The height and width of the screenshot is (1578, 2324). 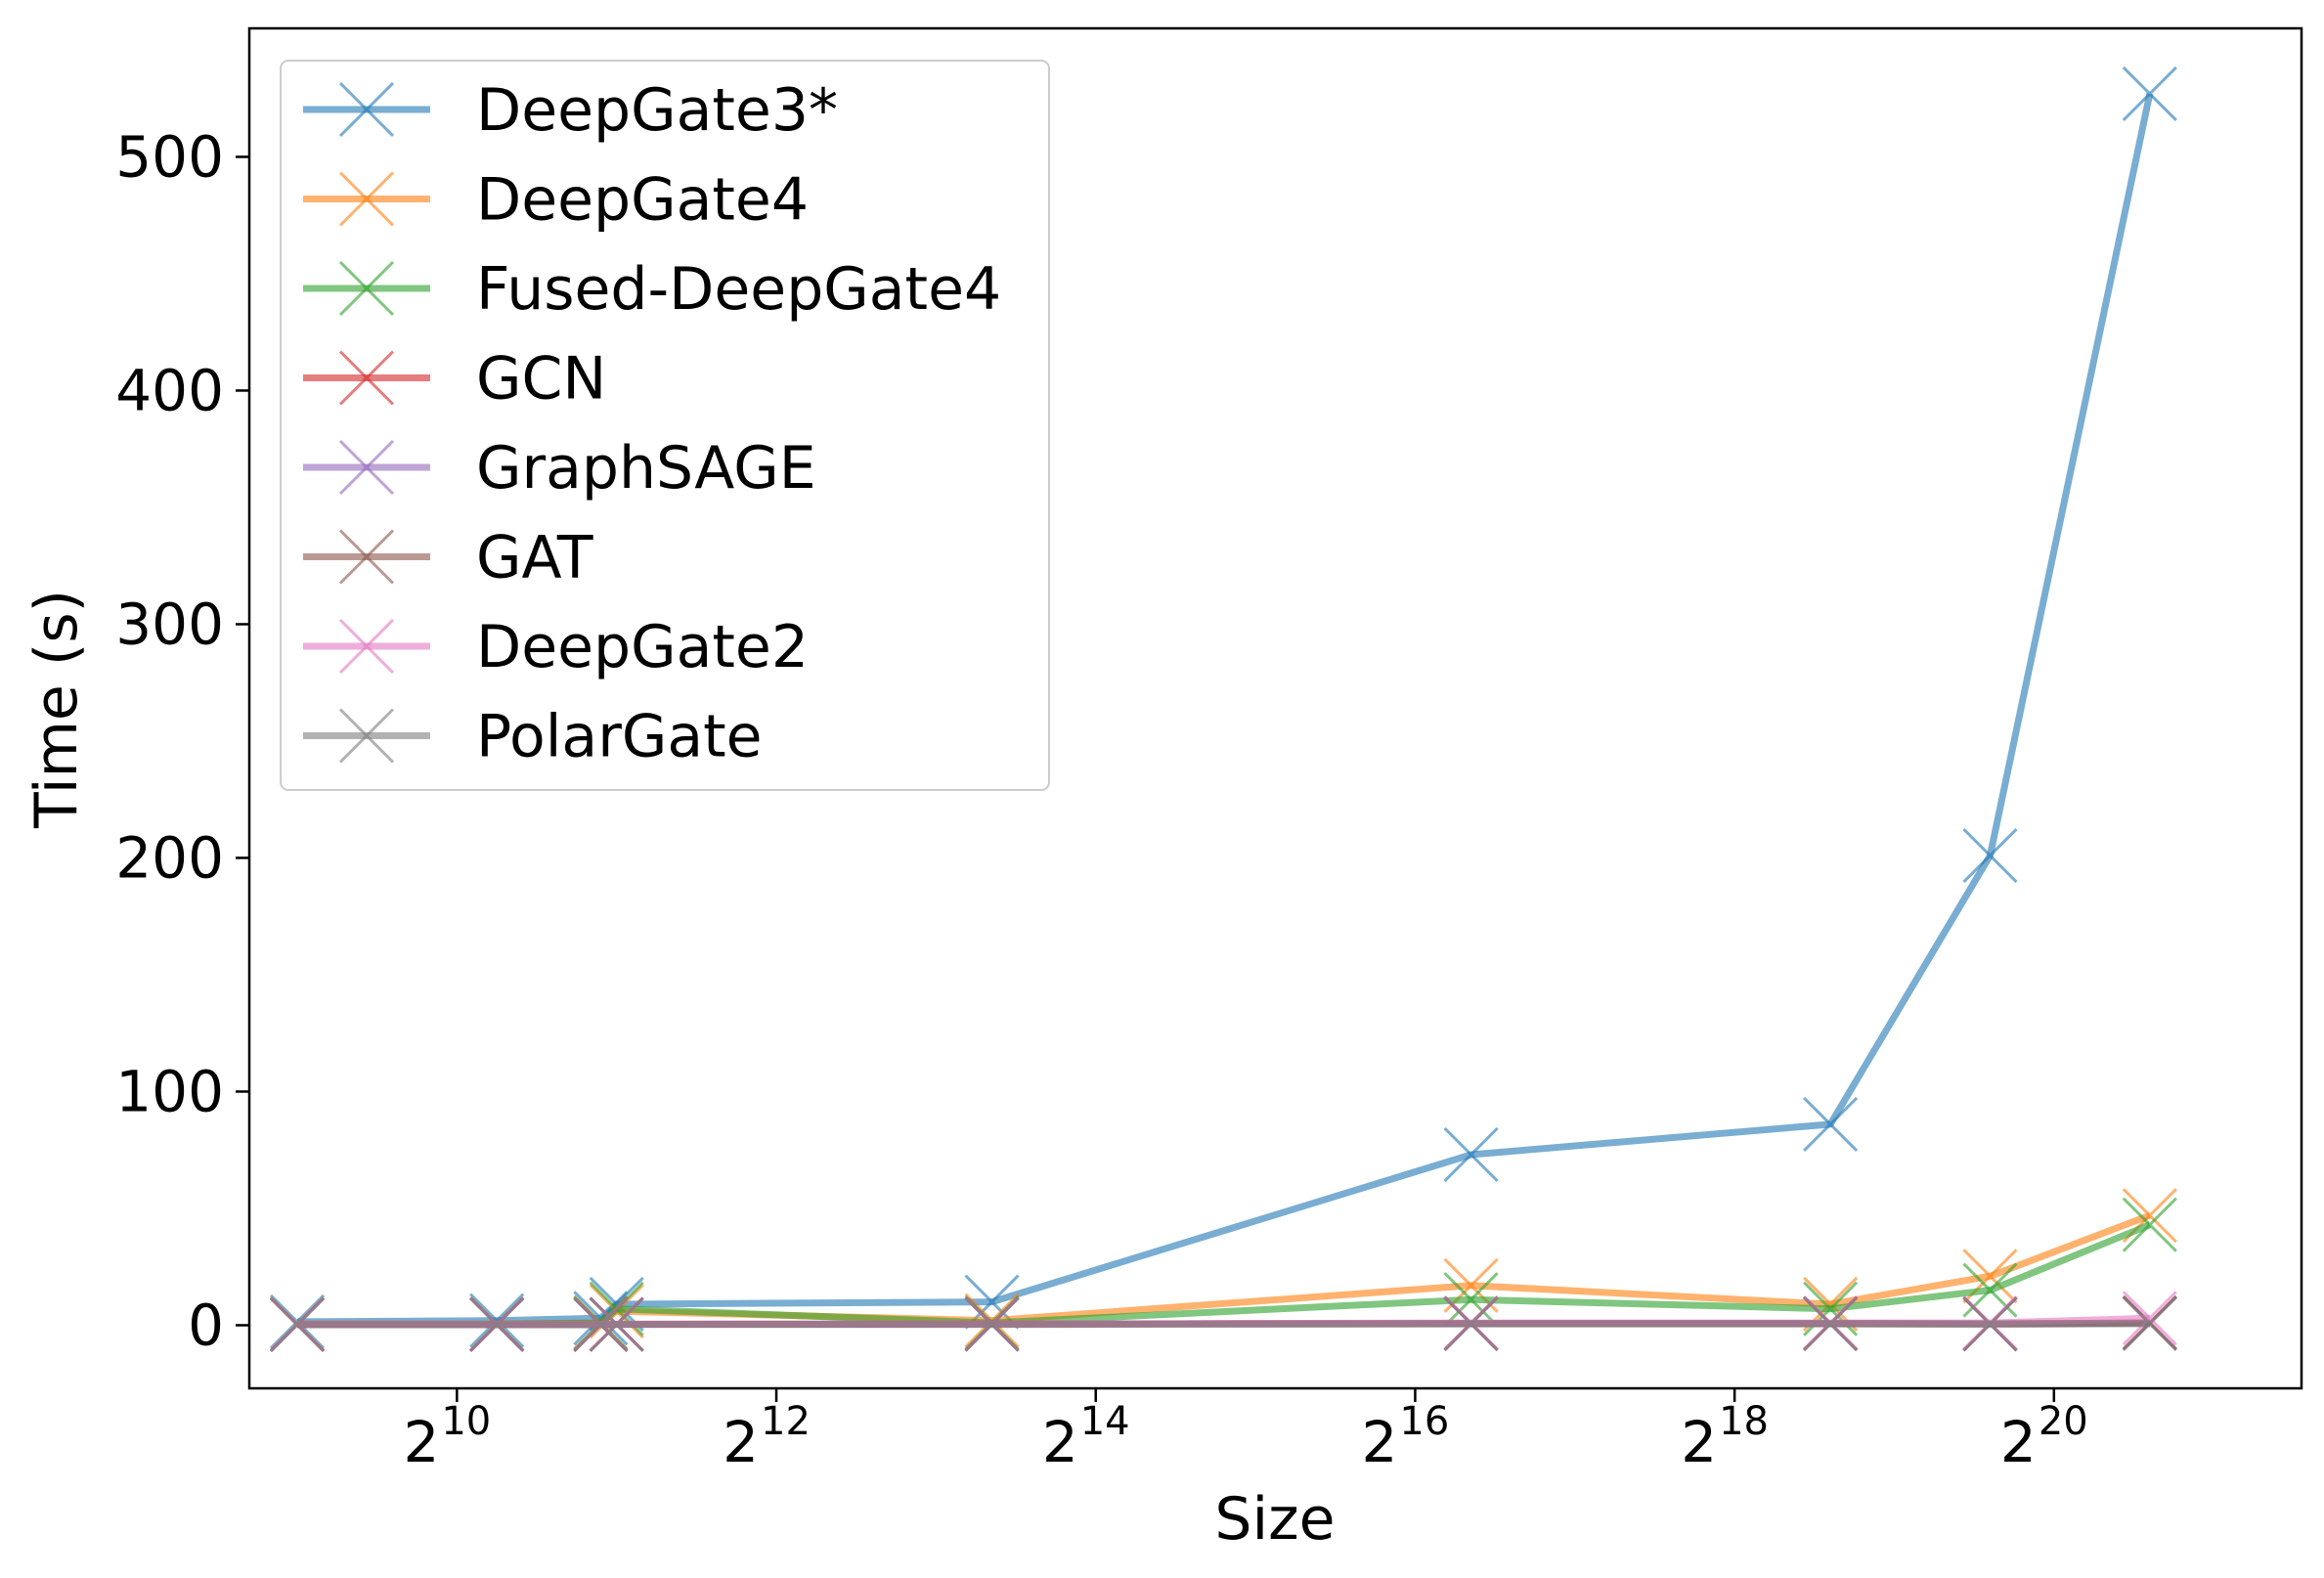 I want to click on legend-item: PolarGate, so click(x=533, y=737).